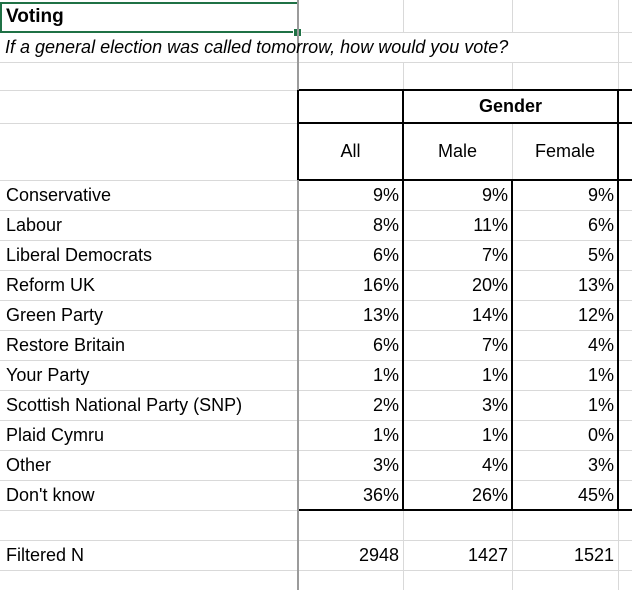 The image size is (632, 590). Describe the element at coordinates (510, 106) in the screenshot. I see `group-header-gender: Gender` at that location.